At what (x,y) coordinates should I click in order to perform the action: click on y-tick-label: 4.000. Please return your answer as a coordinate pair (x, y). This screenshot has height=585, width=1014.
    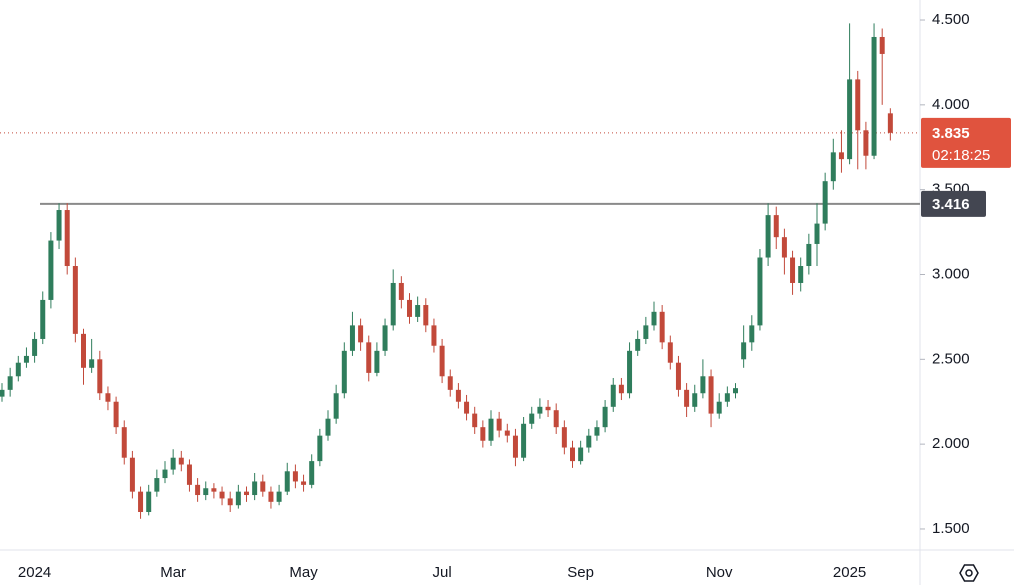
    Looking at the image, I should click on (951, 104).